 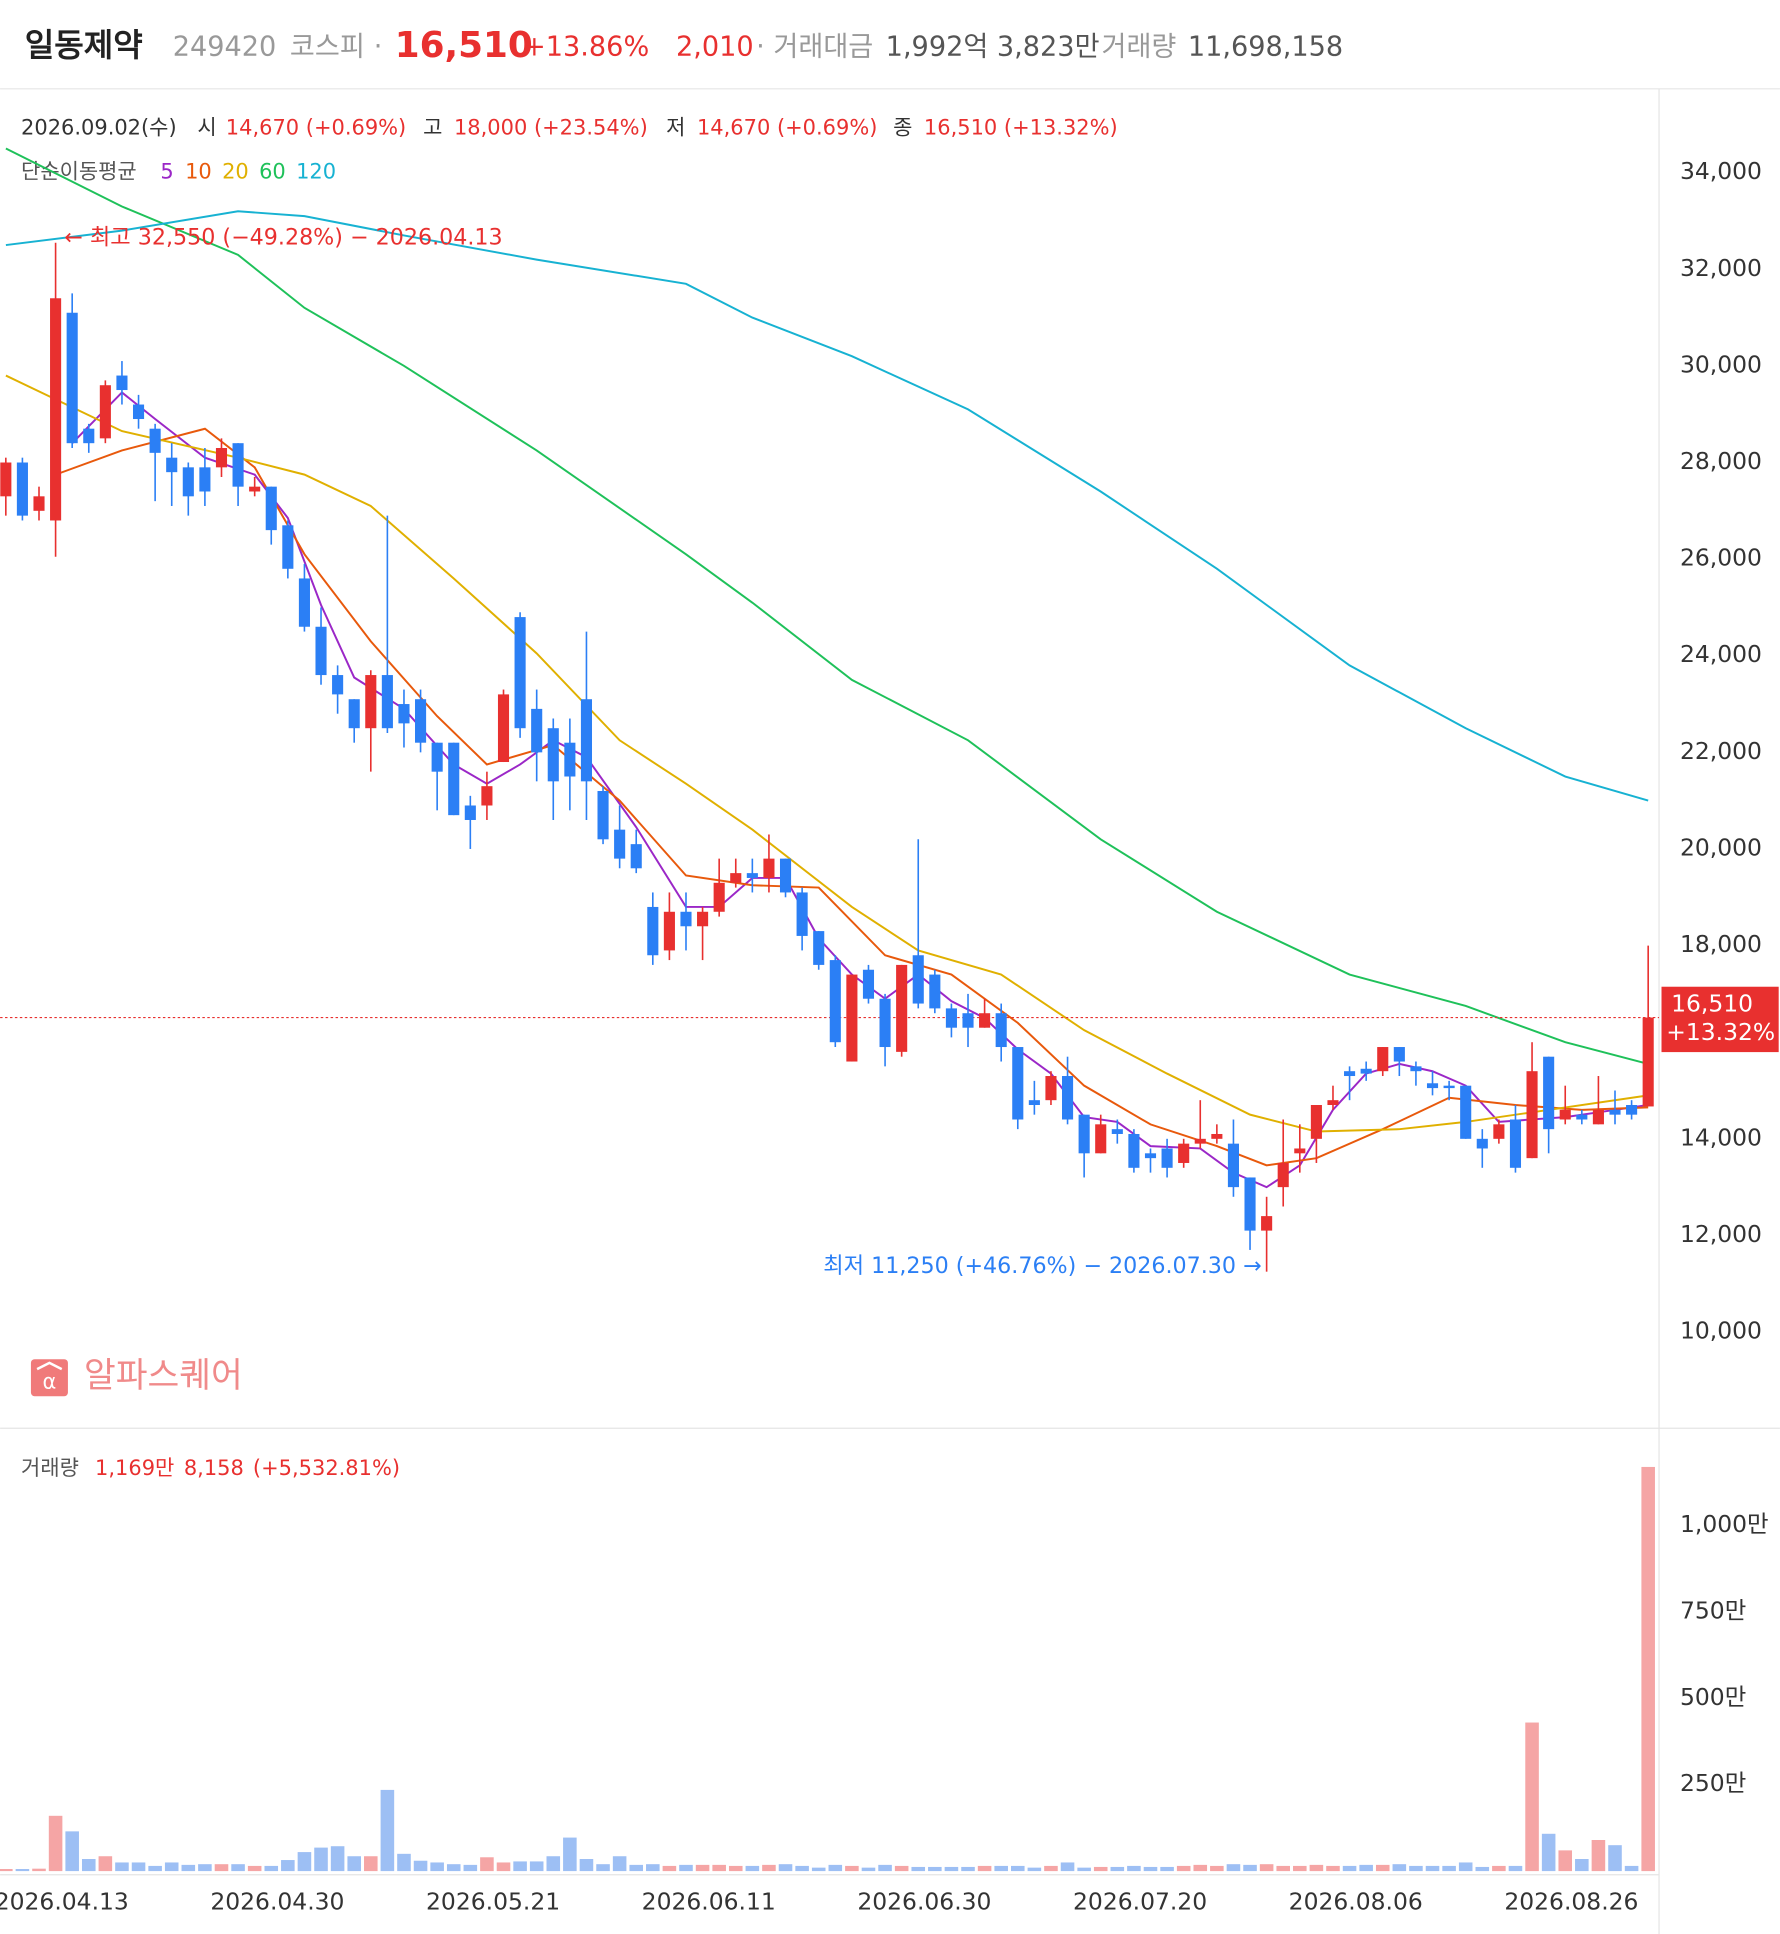 What do you see at coordinates (1721, 268) in the screenshot?
I see `y-tick-label: 32,000` at bounding box center [1721, 268].